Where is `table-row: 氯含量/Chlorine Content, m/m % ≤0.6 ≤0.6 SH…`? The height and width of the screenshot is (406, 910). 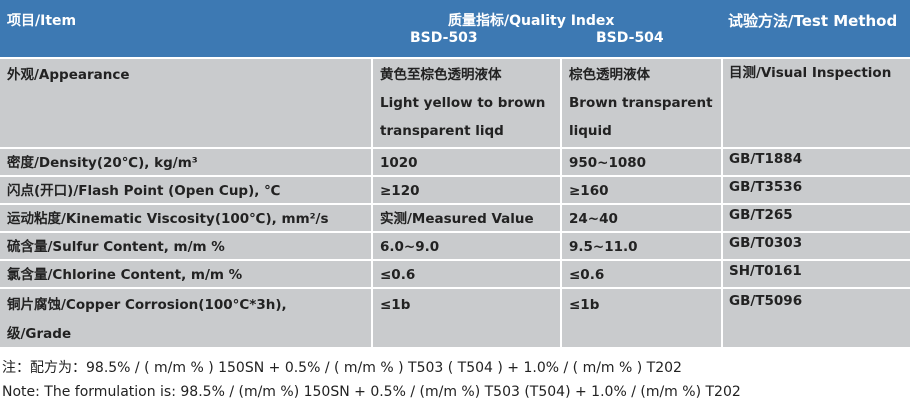 table-row: 氯含量/Chlorine Content, m/m % ≤0.6 ≤0.6 SH… is located at coordinates (455, 274).